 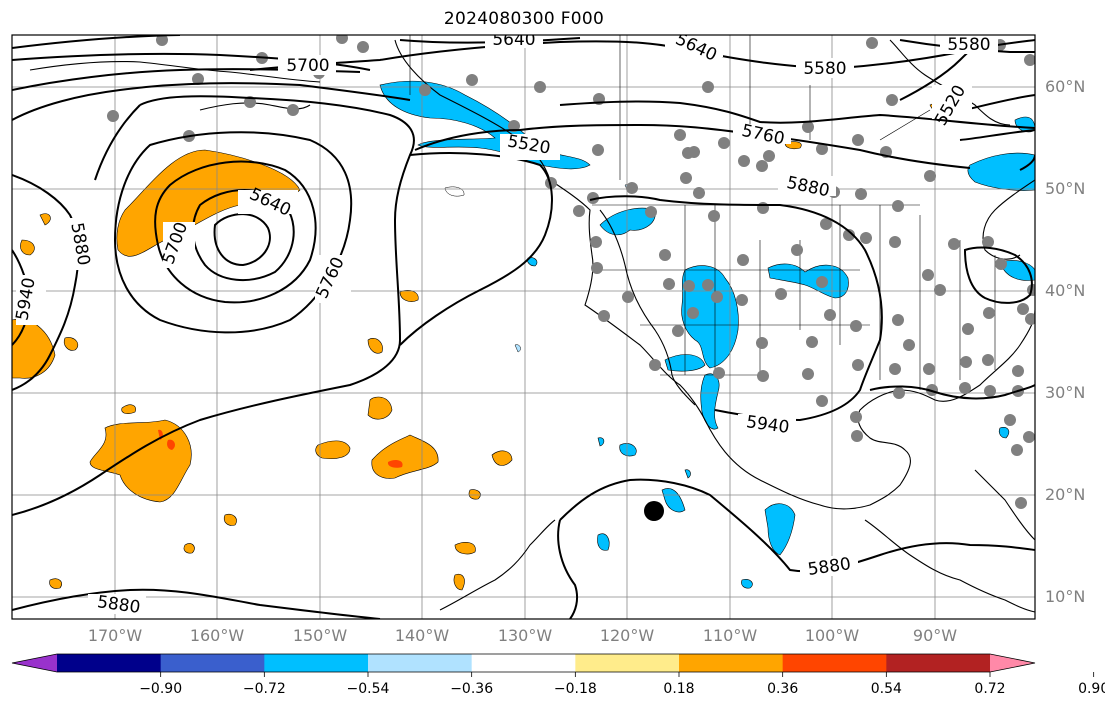 What do you see at coordinates (886, 689) in the screenshot?
I see `colorbar-tick-label: 0.54` at bounding box center [886, 689].